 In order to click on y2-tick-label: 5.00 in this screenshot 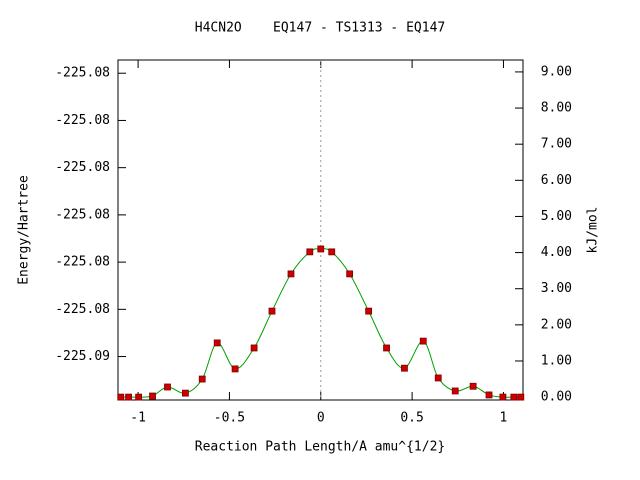, I will do `click(556, 216)`.